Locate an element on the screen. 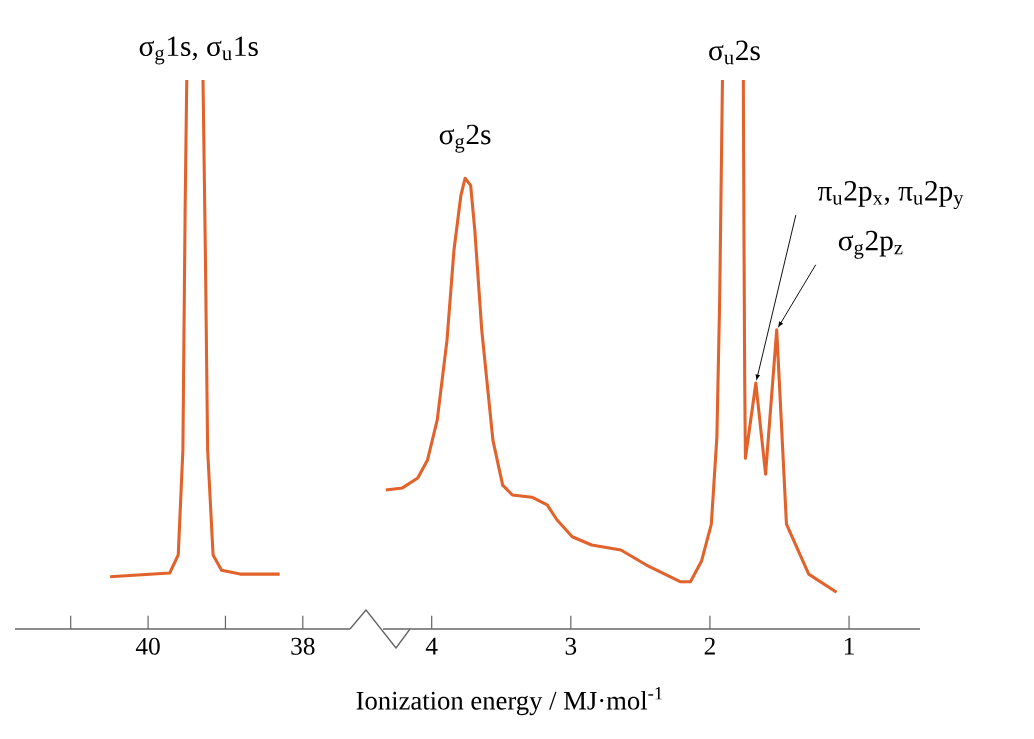  annotation: π$_{u}$2p$_{x}$, π$_{u}$2p$_{y}$ is located at coordinates (890, 195).